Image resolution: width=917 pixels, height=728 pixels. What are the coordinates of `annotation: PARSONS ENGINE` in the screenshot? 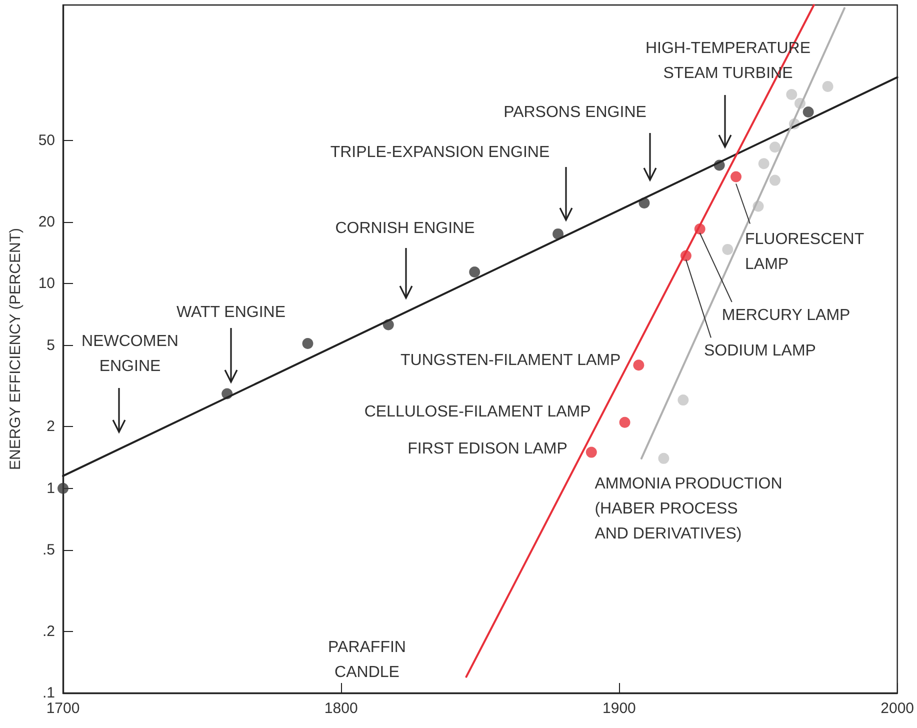 It's located at (575, 112).